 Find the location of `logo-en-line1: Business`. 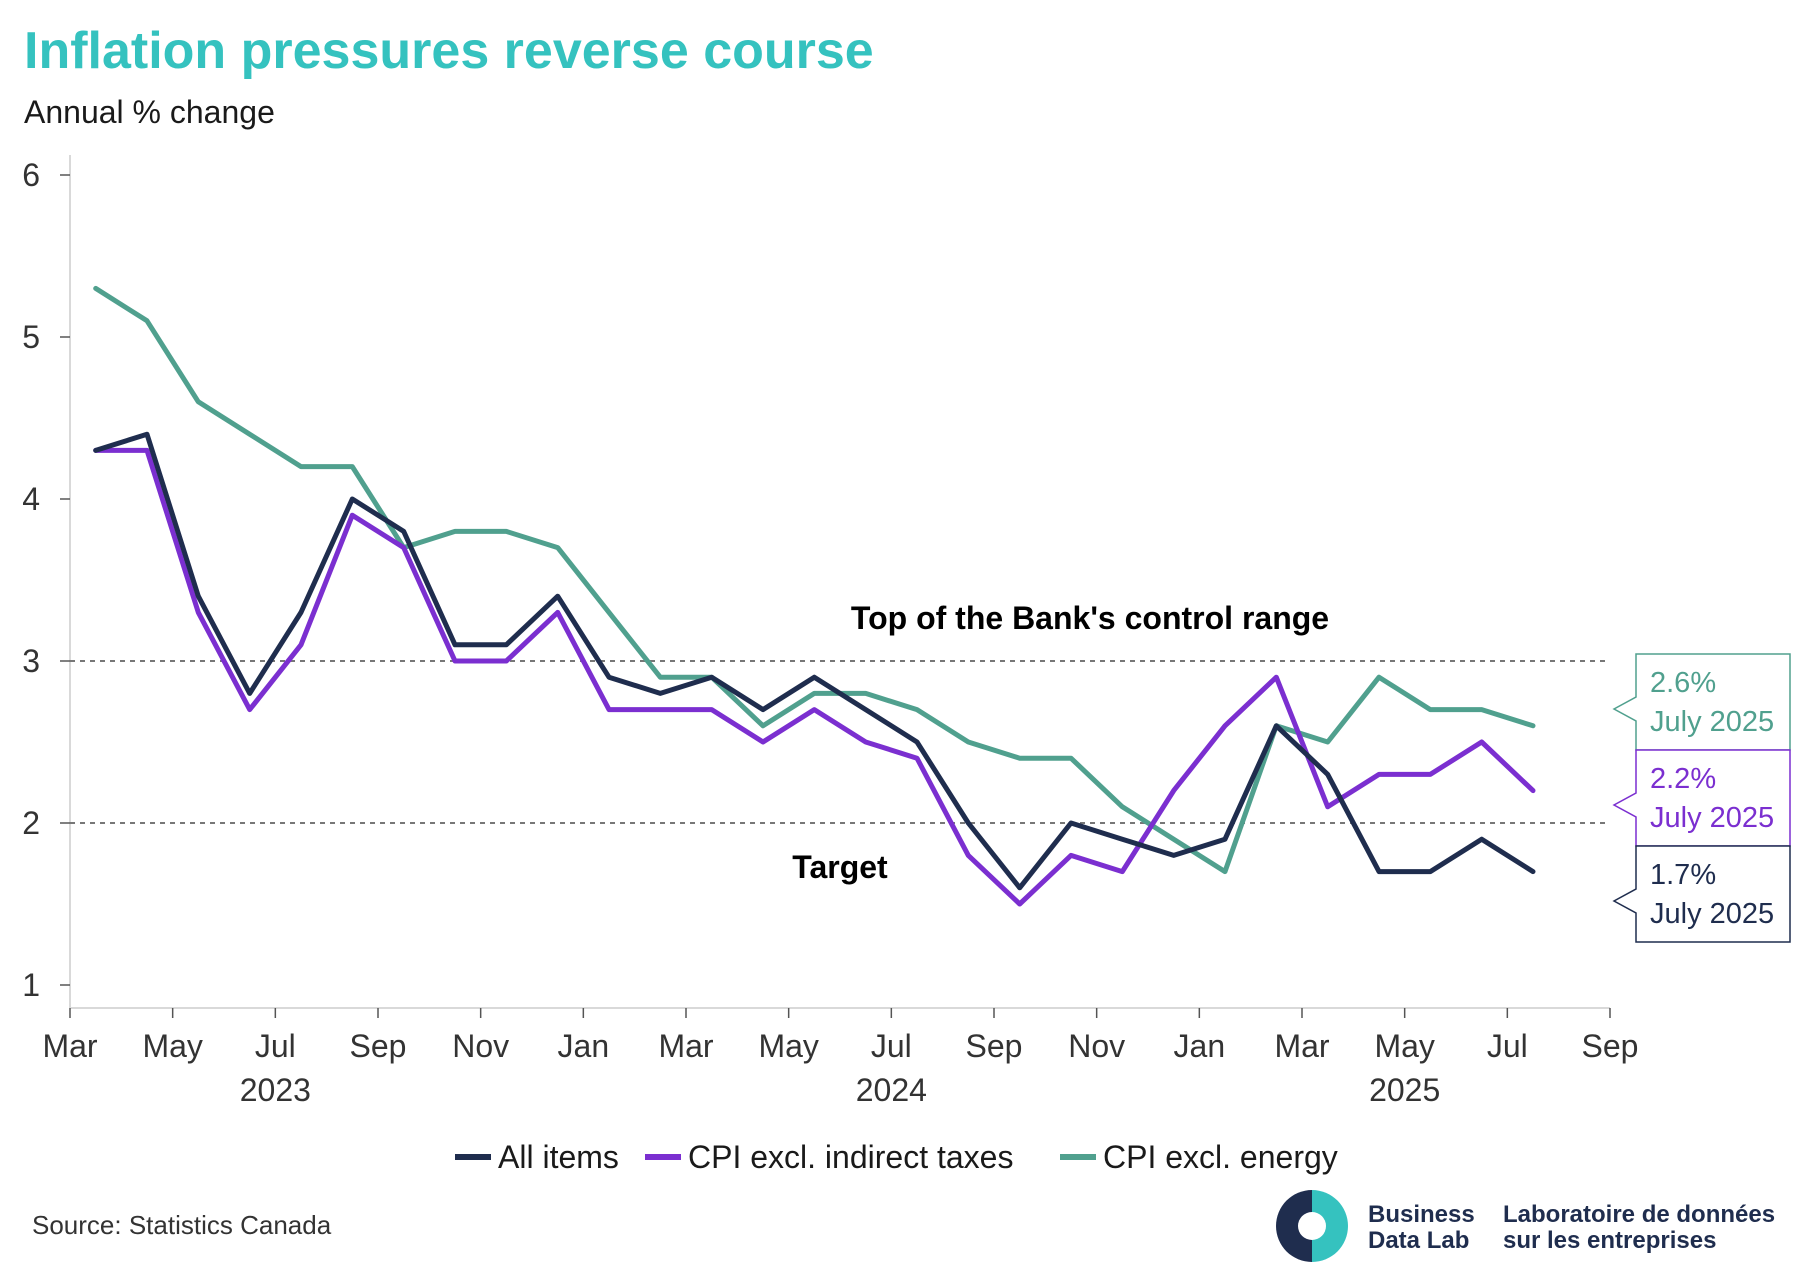

logo-en-line1: Business is located at coordinates (1421, 1214).